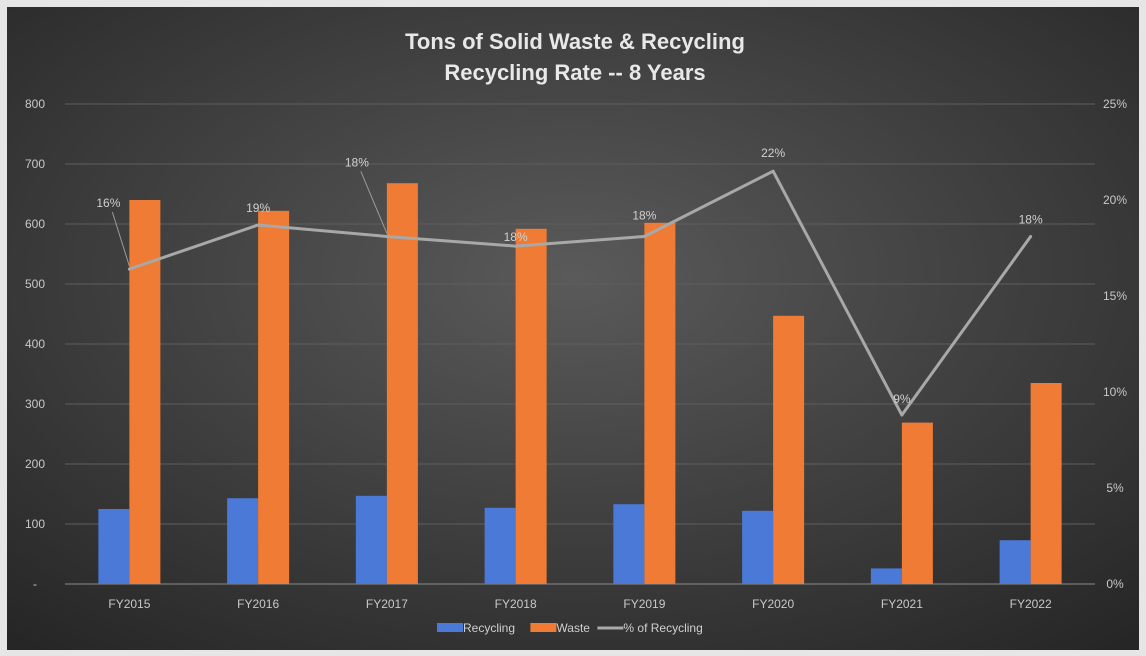 The height and width of the screenshot is (656, 1146). What do you see at coordinates (243, 541) in the screenshot?
I see `bar-recycling-fy2016` at bounding box center [243, 541].